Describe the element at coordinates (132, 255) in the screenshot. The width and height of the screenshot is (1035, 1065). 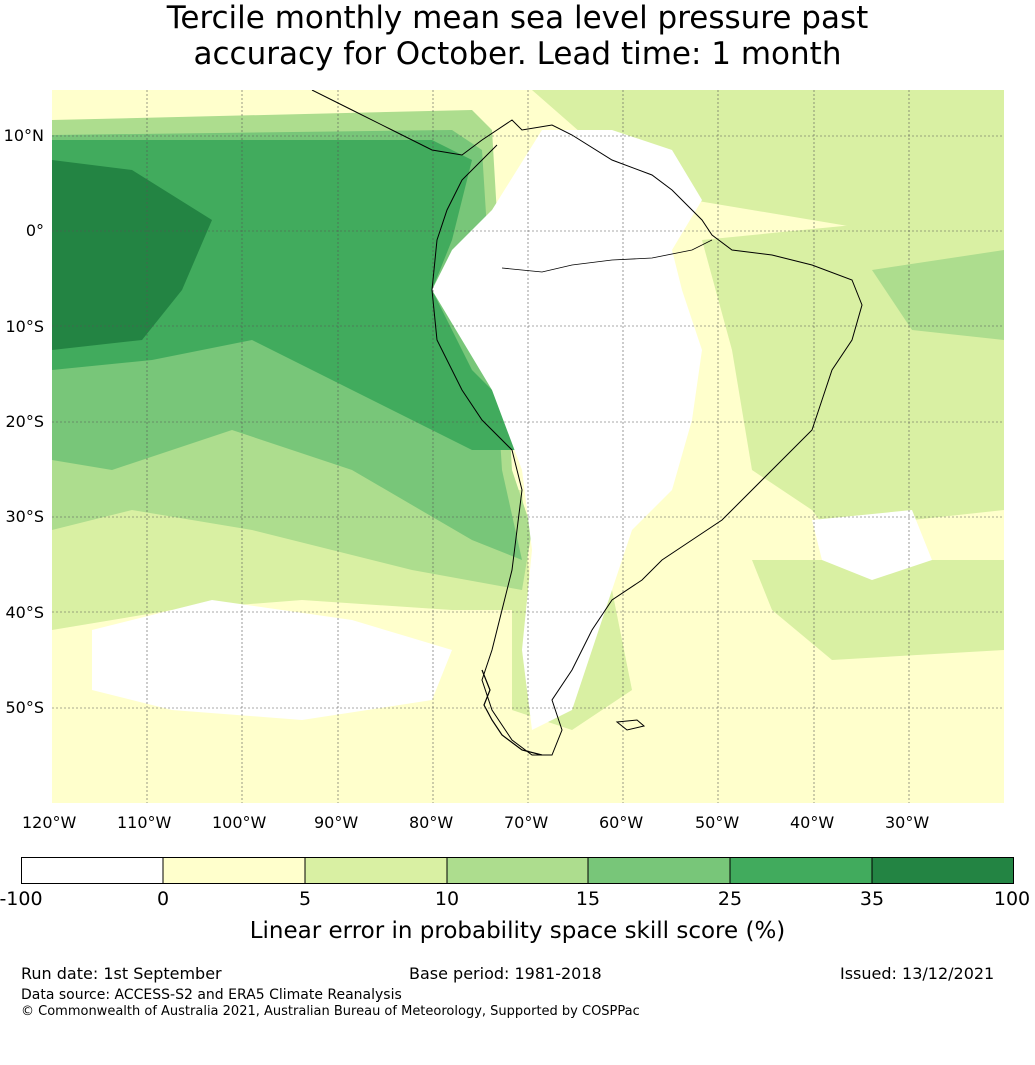
I see `skill-region-35-100-pacific` at that location.